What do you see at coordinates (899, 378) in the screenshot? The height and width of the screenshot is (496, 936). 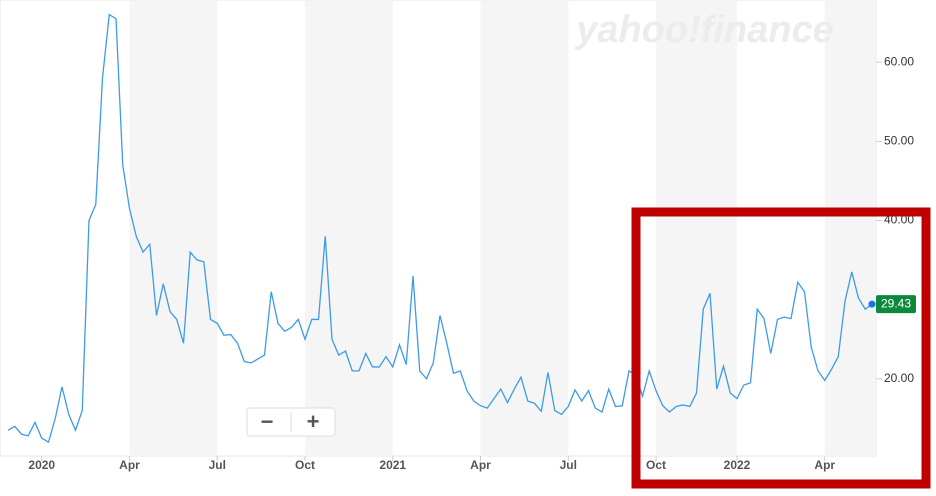 I see `y-tick-label: 20.00` at bounding box center [899, 378].